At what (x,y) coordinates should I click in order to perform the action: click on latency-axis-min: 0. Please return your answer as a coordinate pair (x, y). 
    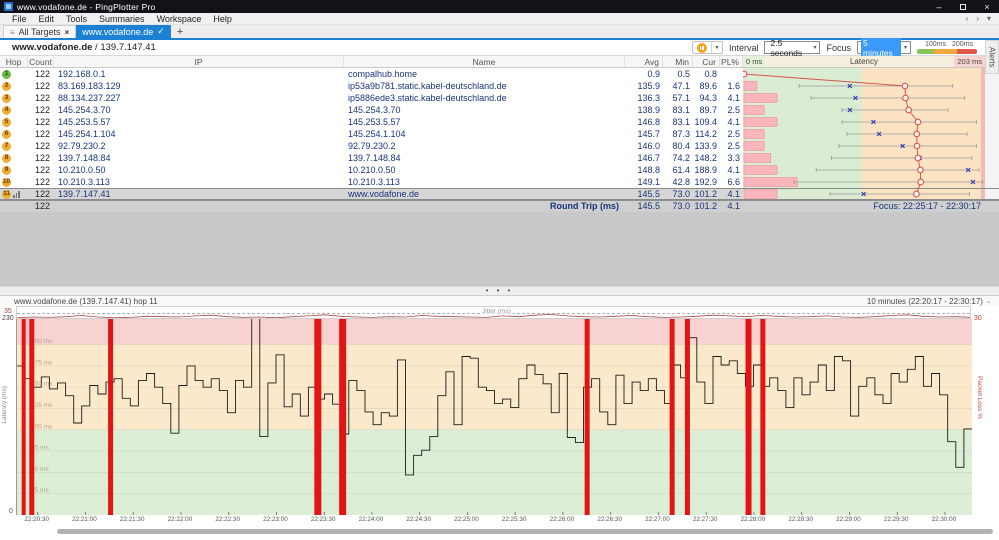
    Looking at the image, I should click on (11, 511).